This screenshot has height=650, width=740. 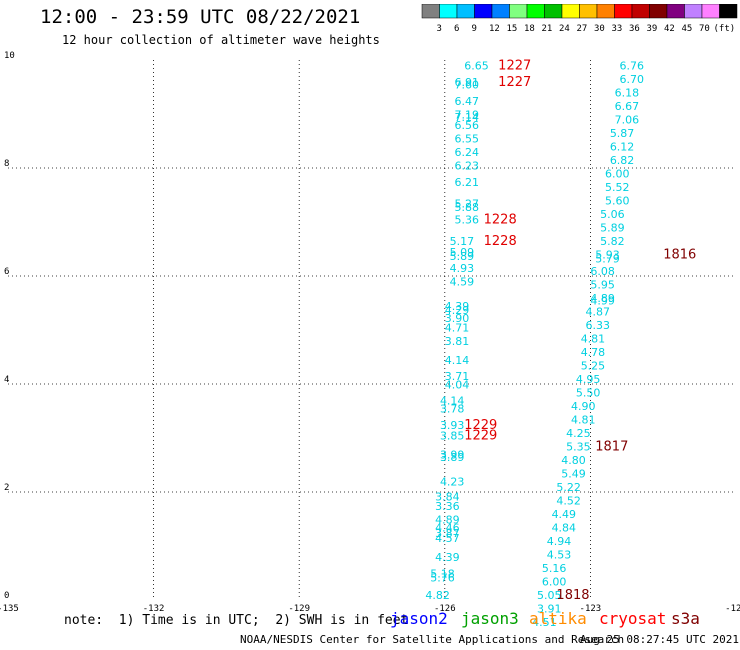 I want to click on wave-height-label: 6.24, so click(x=467, y=152).